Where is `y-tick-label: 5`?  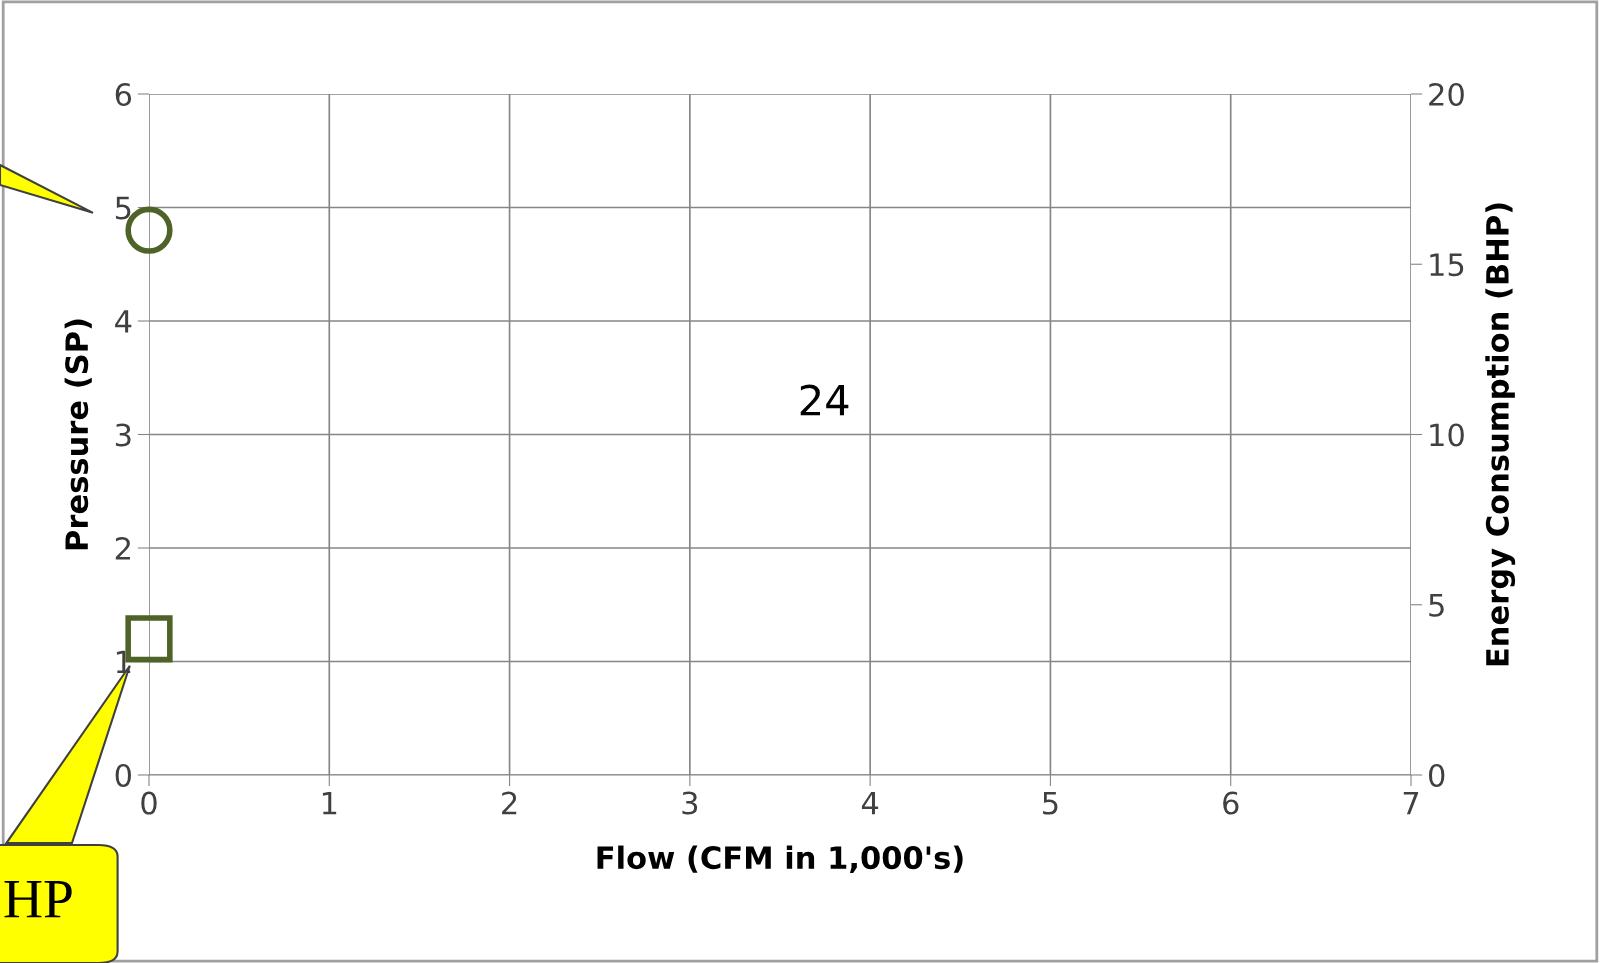 y-tick-label: 5 is located at coordinates (123, 208).